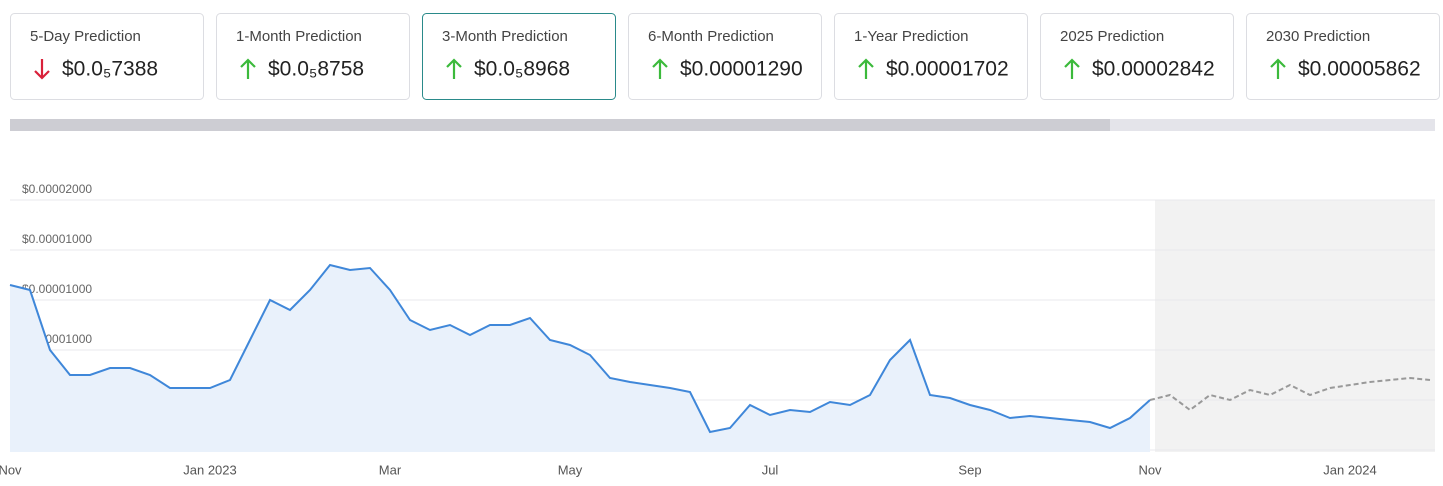 The image size is (1443, 486). I want to click on x-tick-label: Mar, so click(390, 469).